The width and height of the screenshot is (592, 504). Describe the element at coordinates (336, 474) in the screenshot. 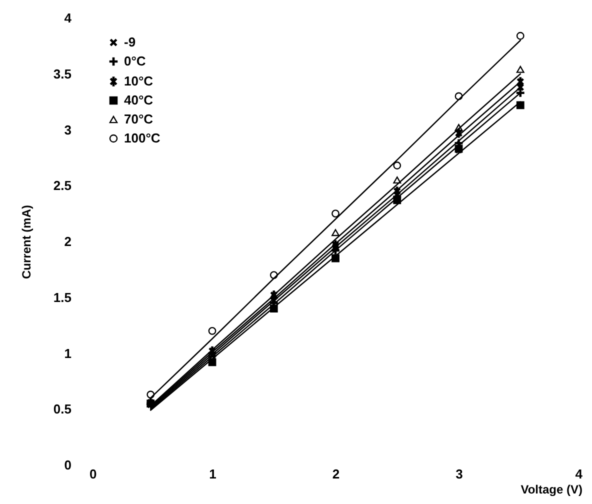

I see `x-tick-label: 2` at that location.